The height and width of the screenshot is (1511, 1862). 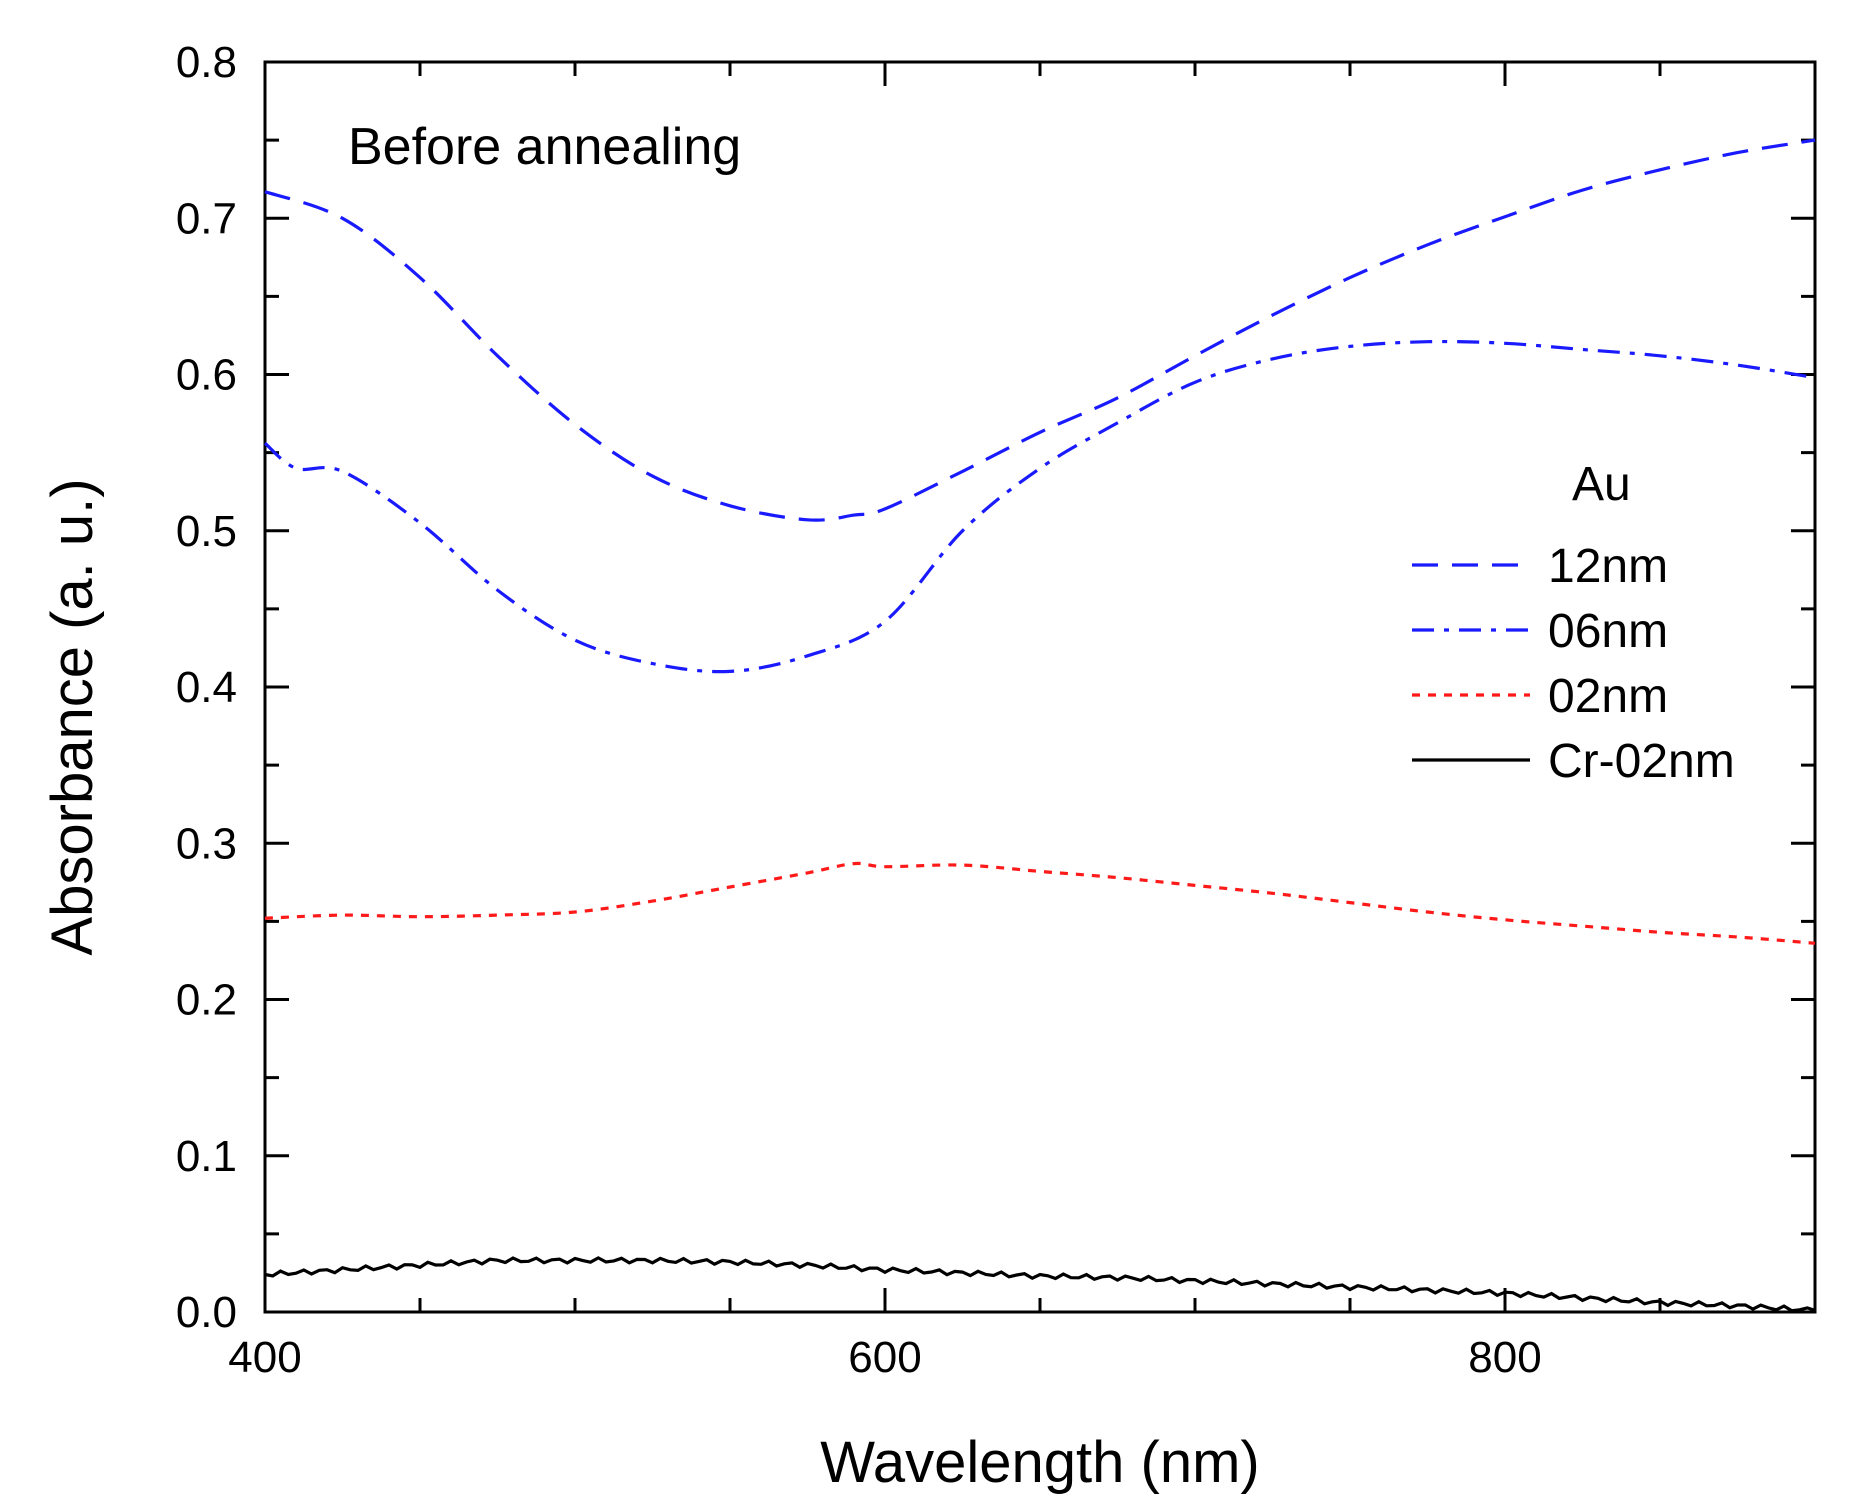 I want to click on y-tick-label: 0.5, so click(x=206, y=531).